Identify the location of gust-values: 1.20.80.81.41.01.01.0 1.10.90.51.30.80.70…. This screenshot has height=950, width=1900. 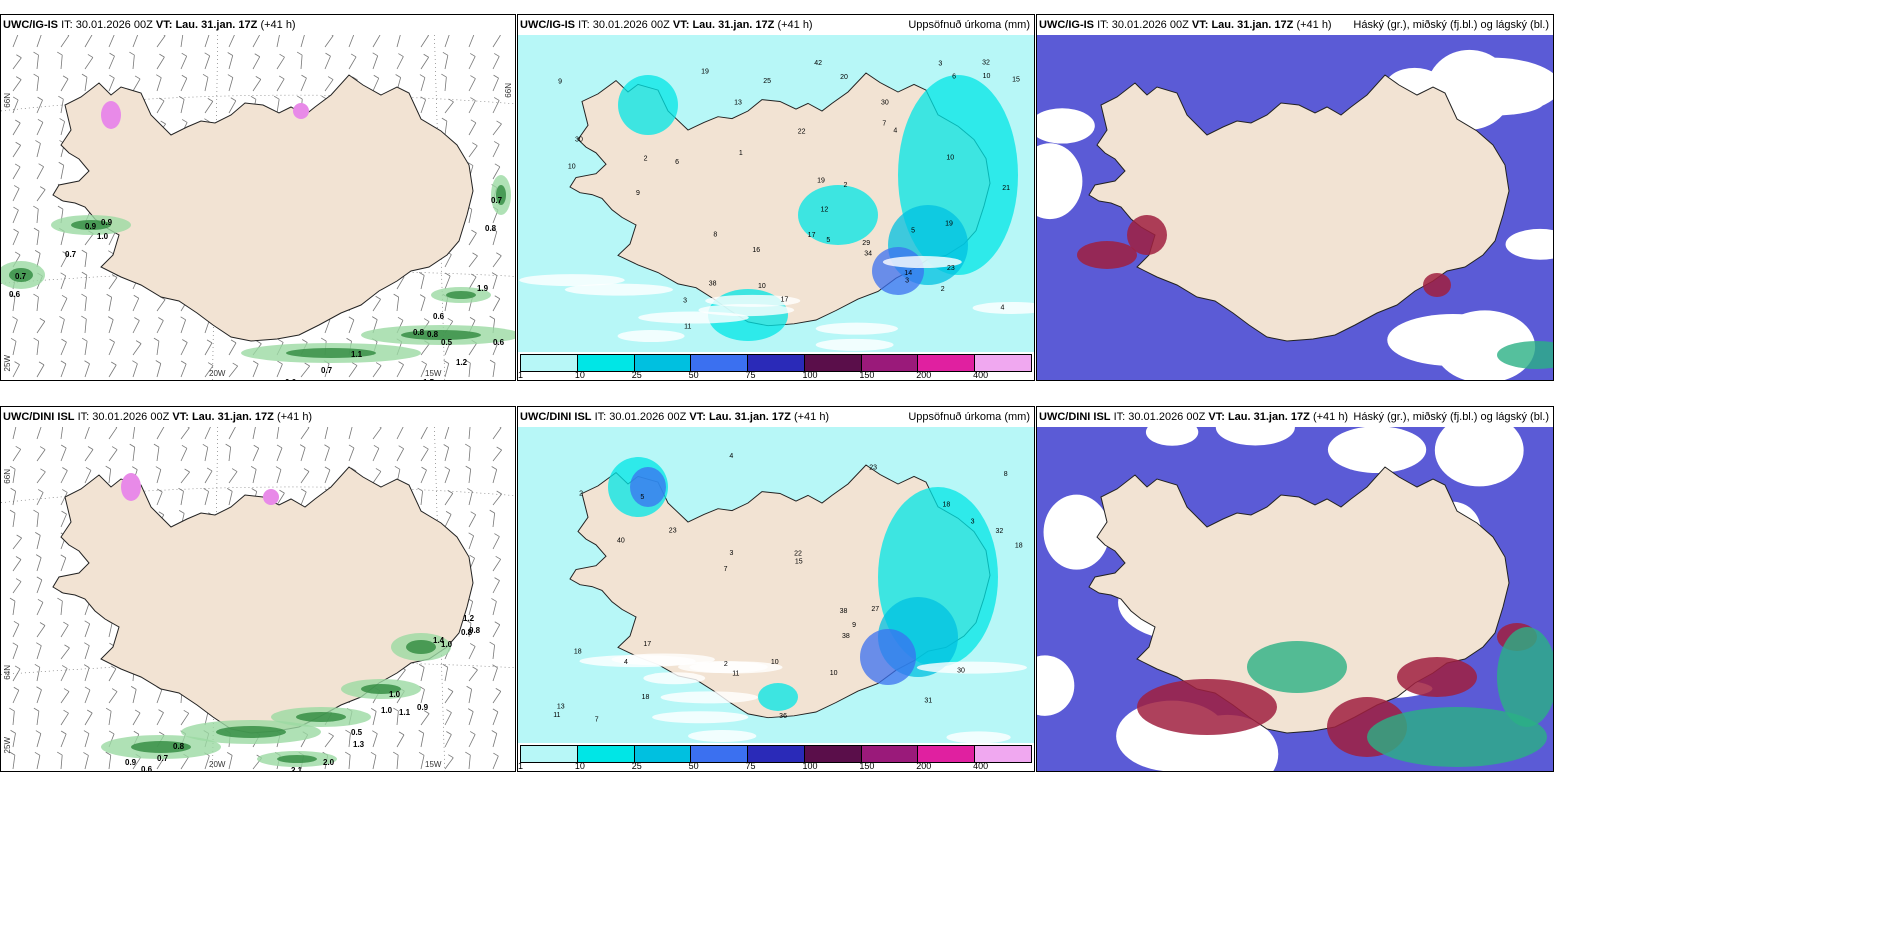
(301, 692).